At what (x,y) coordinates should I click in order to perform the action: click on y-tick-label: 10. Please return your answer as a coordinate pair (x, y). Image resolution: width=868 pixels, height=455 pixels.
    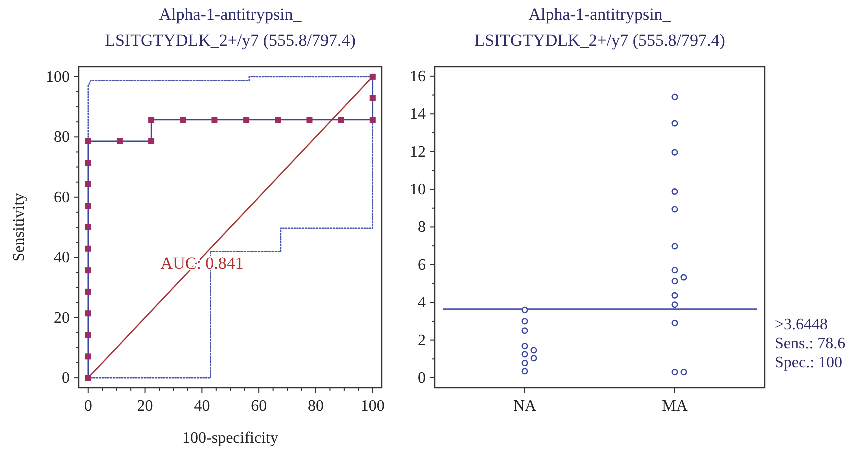
    Looking at the image, I should click on (418, 190).